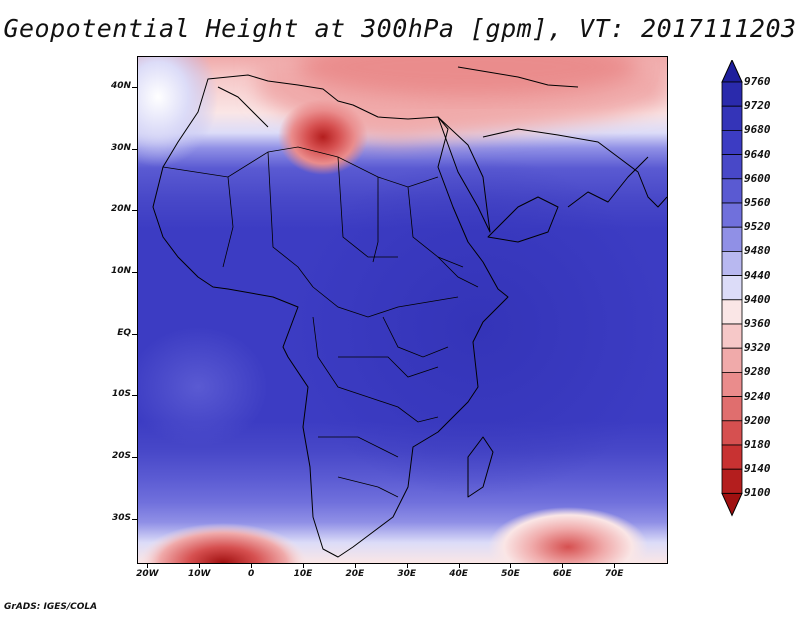  Describe the element at coordinates (757, 81) in the screenshot. I see `colorbar-level-label: 9760` at that location.